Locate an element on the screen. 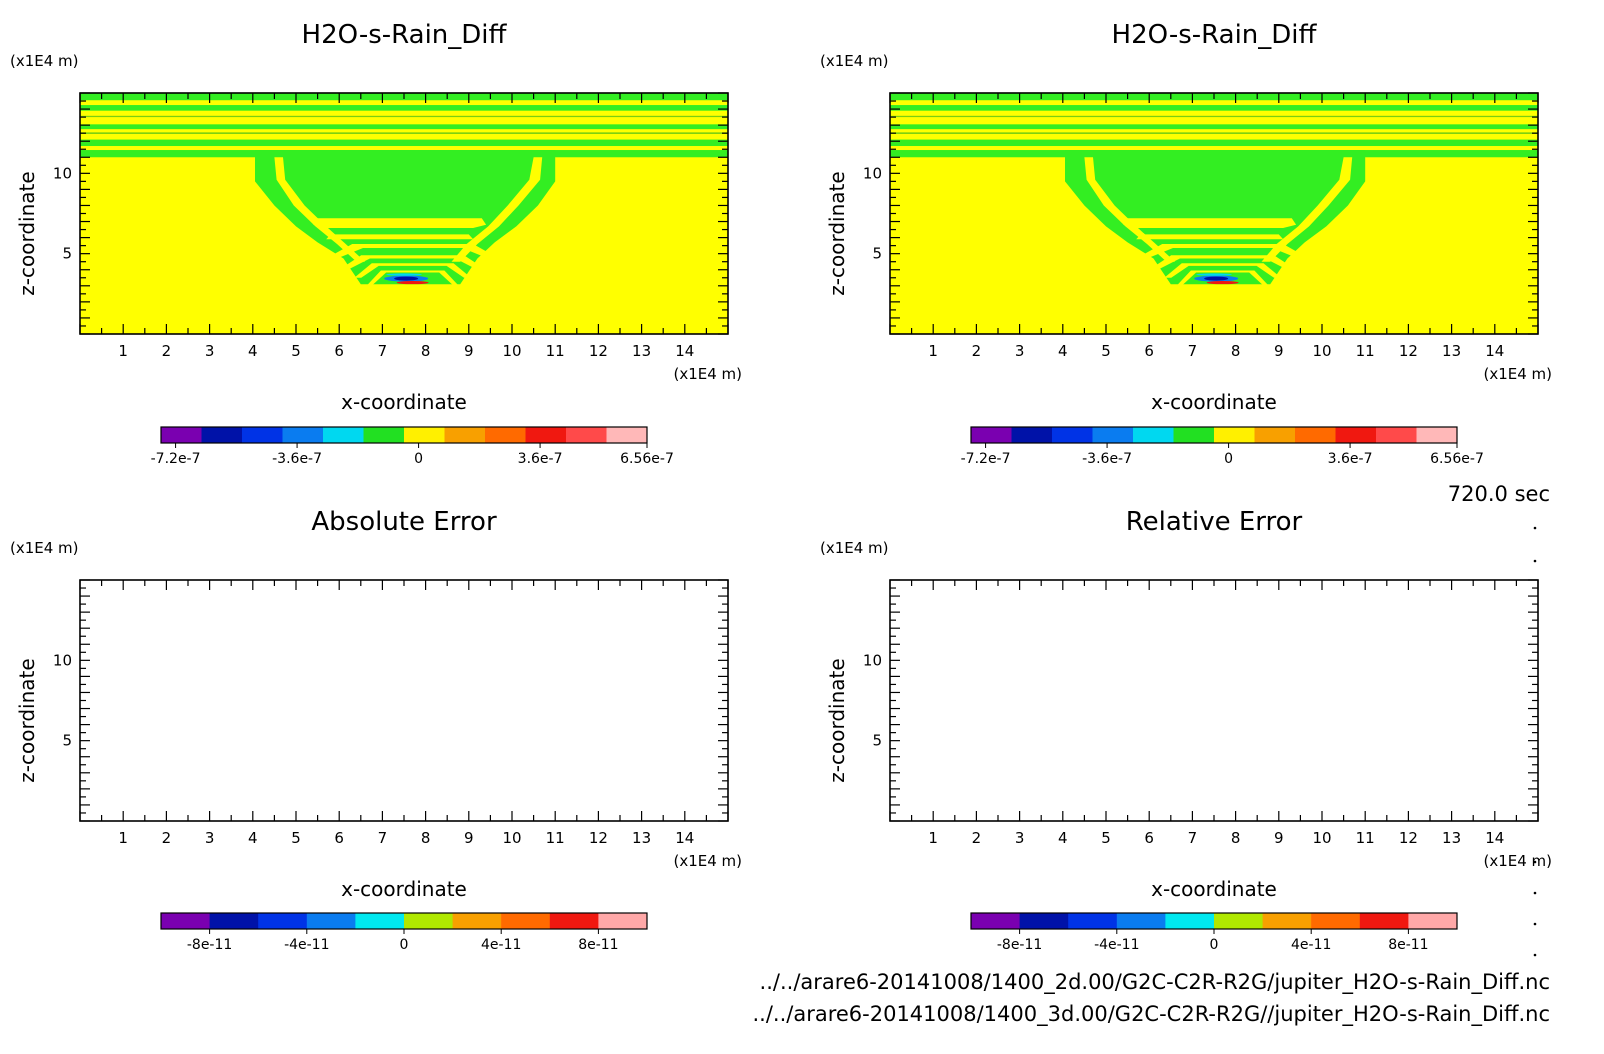 The height and width of the screenshot is (1054, 1604). anomaly-positive is located at coordinates (1222, 282).